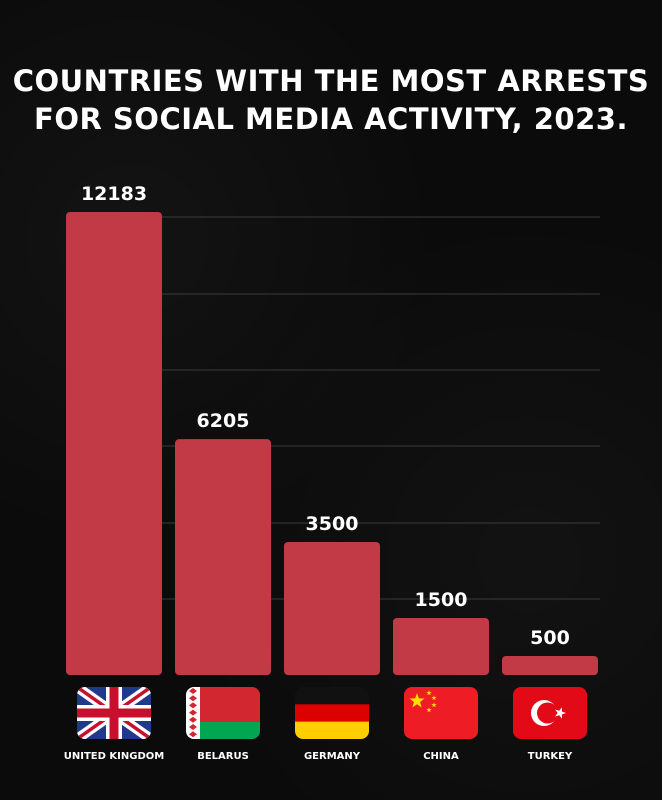  Describe the element at coordinates (223, 713) in the screenshot. I see `belarus-flag` at that location.